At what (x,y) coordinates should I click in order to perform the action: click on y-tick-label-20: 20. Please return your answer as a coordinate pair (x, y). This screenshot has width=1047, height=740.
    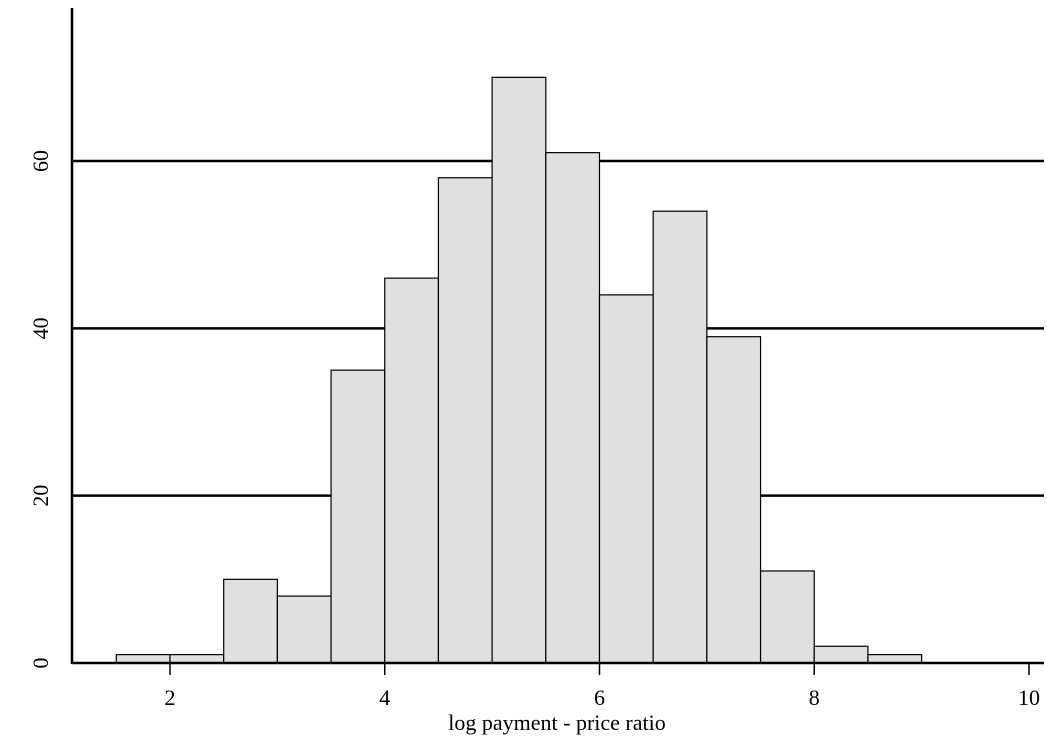
    Looking at the image, I should click on (40, 496).